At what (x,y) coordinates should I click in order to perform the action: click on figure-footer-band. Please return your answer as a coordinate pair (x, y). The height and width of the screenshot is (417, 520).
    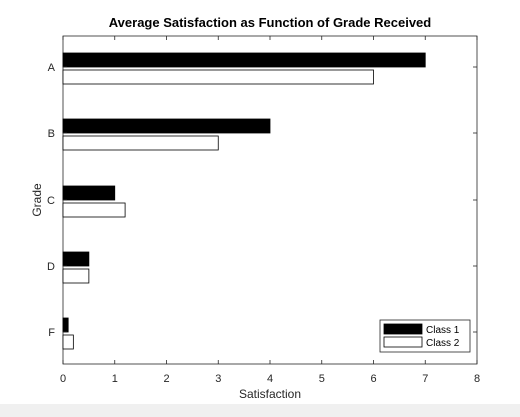
    Looking at the image, I should click on (260, 410).